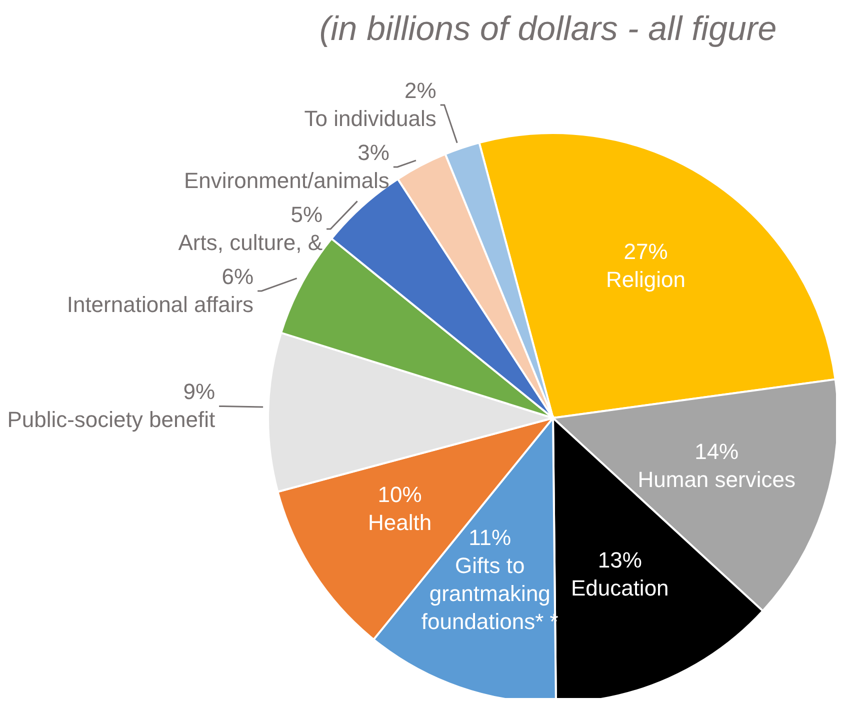 The height and width of the screenshot is (702, 844). What do you see at coordinates (160, 304) in the screenshot?
I see `slice-label: International affairs` at bounding box center [160, 304].